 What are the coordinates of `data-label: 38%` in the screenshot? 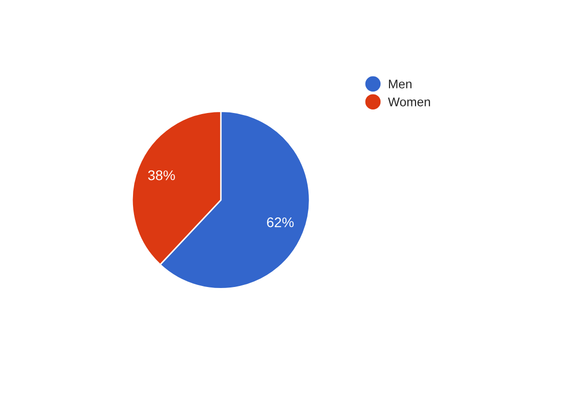 It's located at (161, 175).